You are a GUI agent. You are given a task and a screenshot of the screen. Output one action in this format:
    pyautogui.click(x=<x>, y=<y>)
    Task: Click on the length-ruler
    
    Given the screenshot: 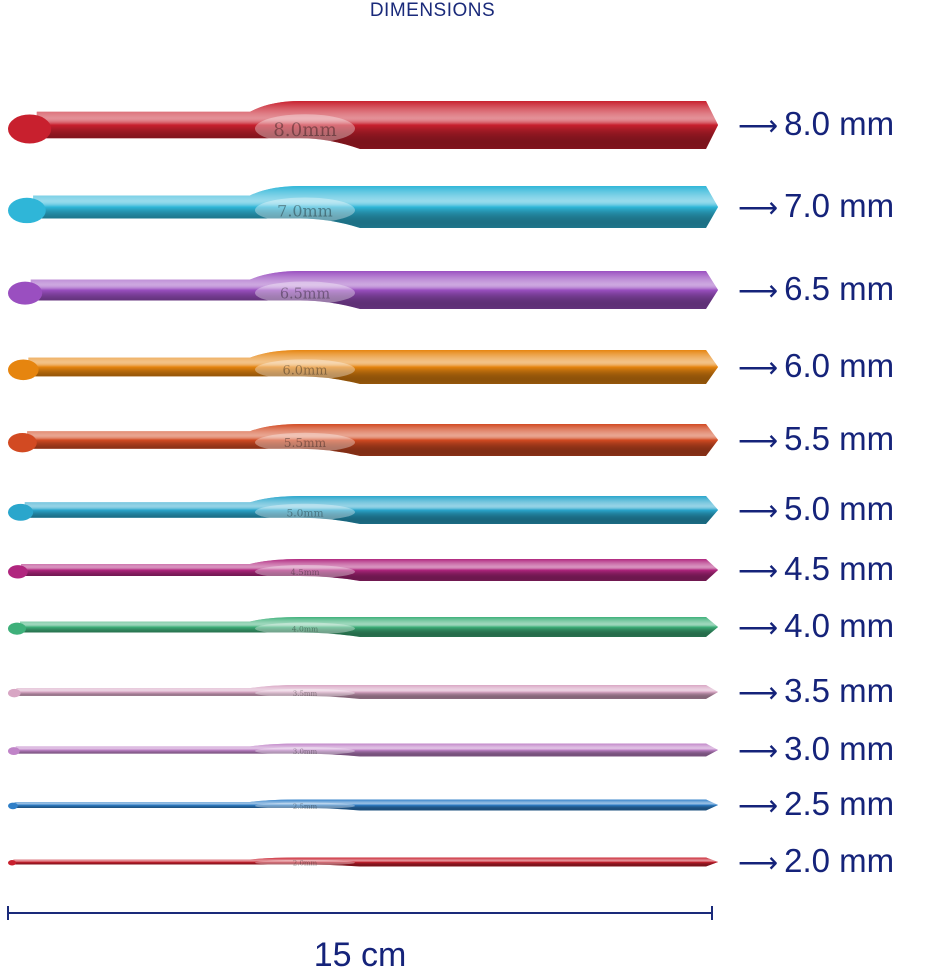 What is the action you would take?
    pyautogui.click(x=360, y=913)
    